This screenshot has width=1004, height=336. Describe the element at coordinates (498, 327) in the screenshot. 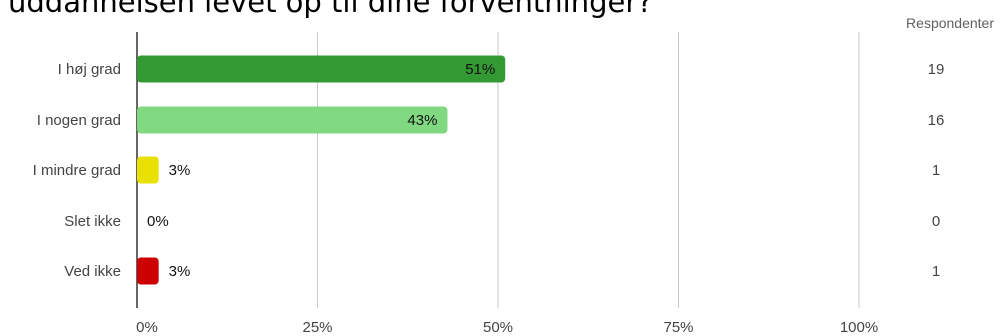

I see `x-tick-label: 50%` at that location.